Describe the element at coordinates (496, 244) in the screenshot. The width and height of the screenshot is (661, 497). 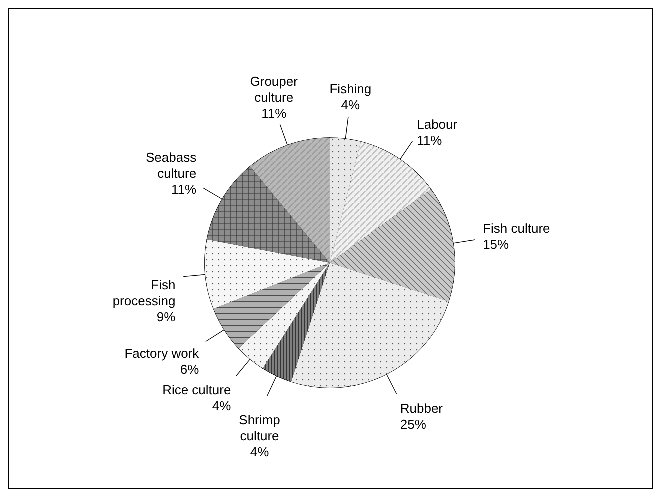
I see `data-label: 15%` at that location.